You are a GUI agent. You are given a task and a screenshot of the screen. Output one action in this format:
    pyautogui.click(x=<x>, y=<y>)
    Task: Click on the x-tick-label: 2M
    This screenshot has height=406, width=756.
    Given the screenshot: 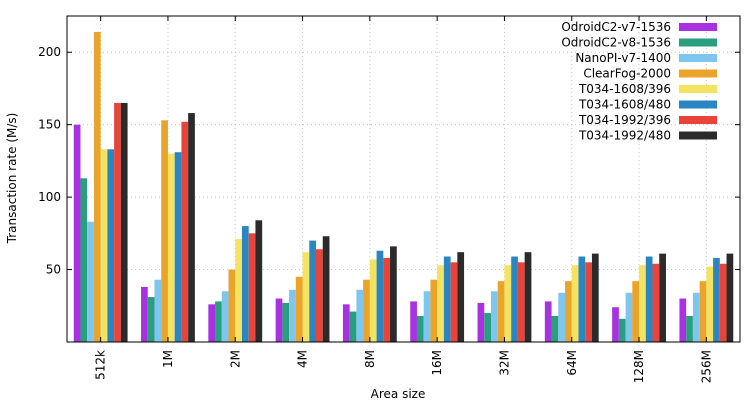 What is the action you would take?
    pyautogui.click(x=235, y=359)
    